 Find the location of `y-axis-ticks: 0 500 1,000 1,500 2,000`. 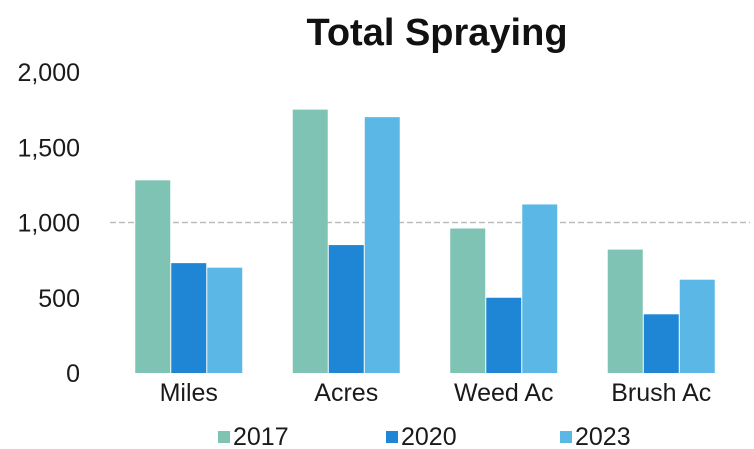

y-axis-ticks: 0 500 1,000 1,500 2,000 is located at coordinates (48, 223).